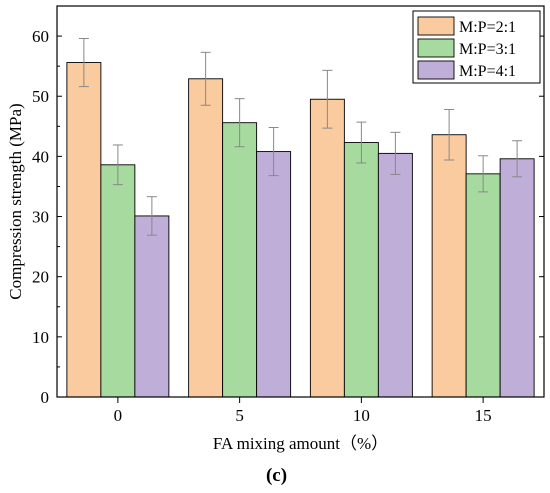  I want to click on x-tick-label: 0, so click(118, 415).